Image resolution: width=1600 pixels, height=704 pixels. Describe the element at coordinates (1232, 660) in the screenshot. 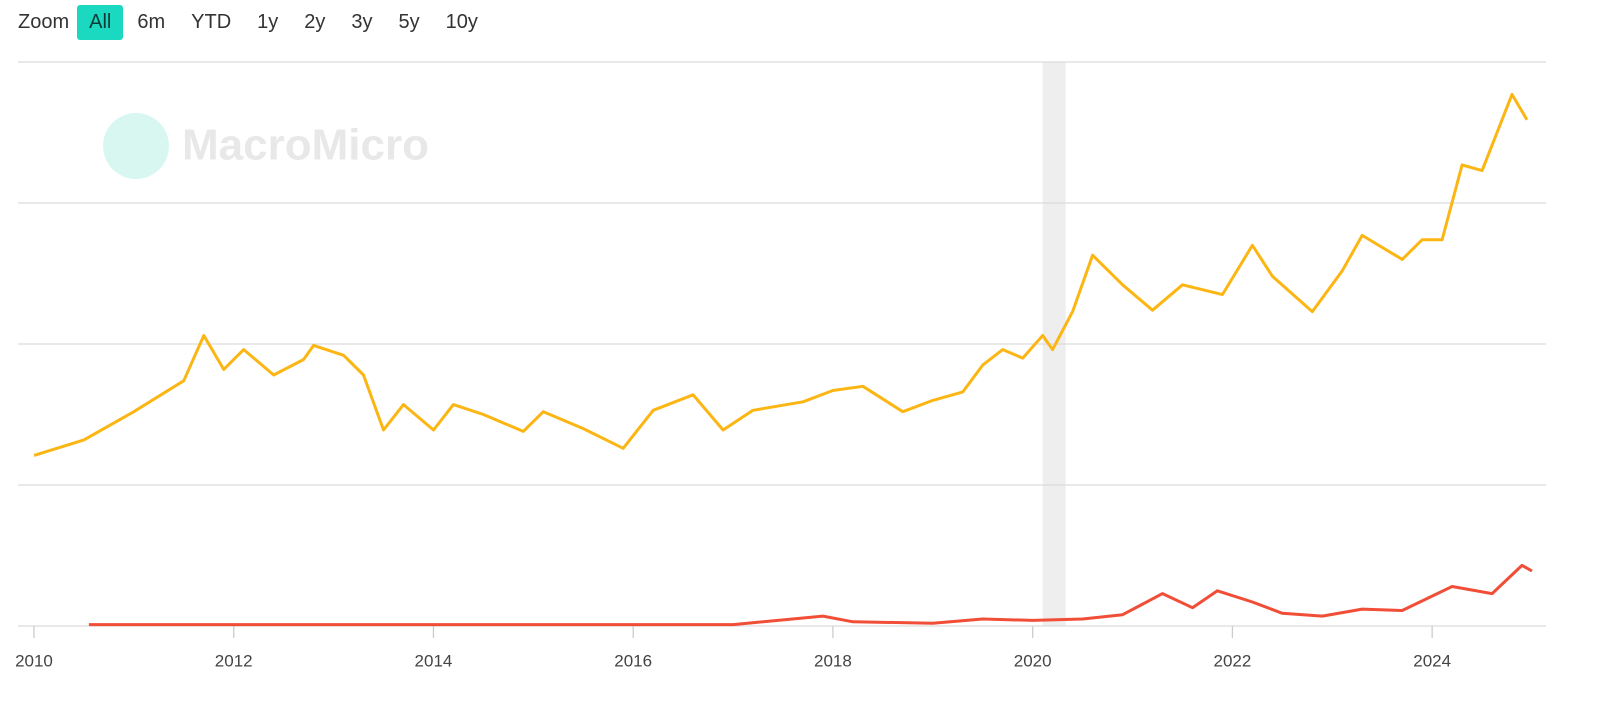

I see `x-tick-label: 2022` at that location.